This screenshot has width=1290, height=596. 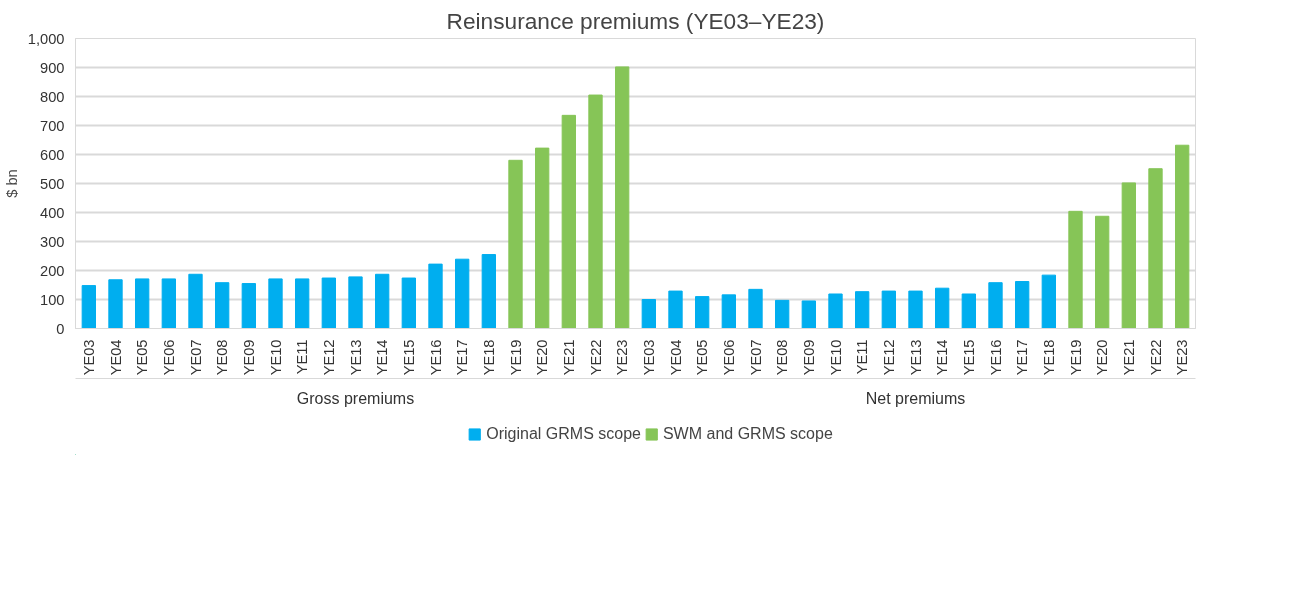 I want to click on x-tick-label: YE20, so click(x=1102, y=357).